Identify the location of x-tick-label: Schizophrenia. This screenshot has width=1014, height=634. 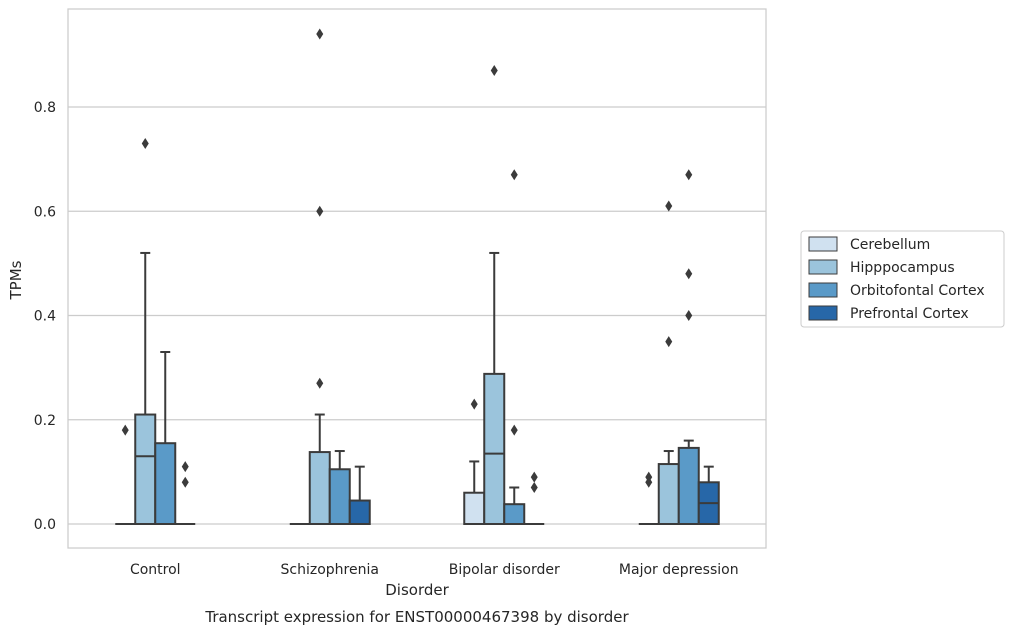
(330, 570).